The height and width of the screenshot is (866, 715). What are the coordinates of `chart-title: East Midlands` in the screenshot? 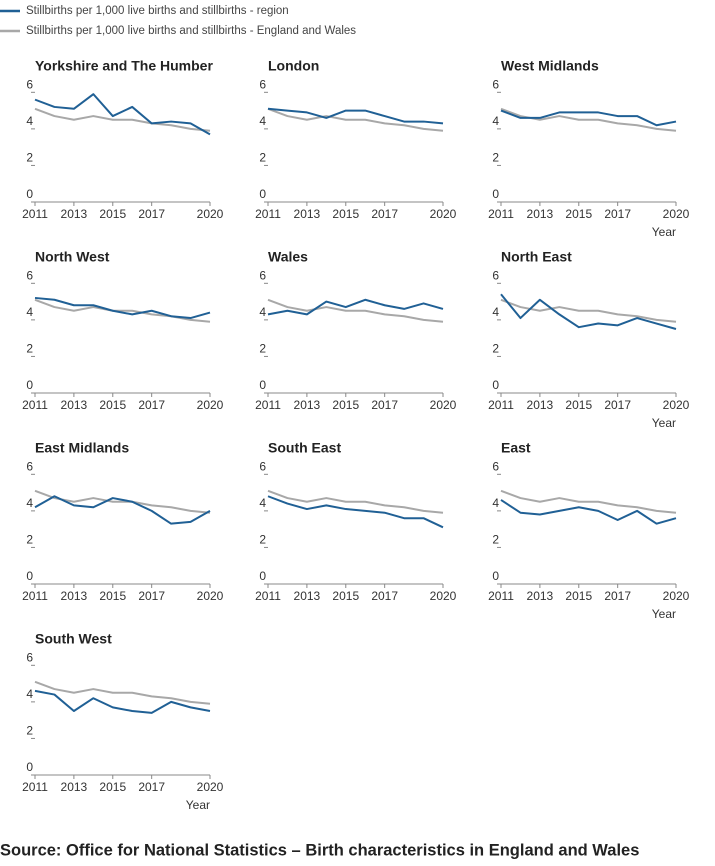 It's located at (82, 448).